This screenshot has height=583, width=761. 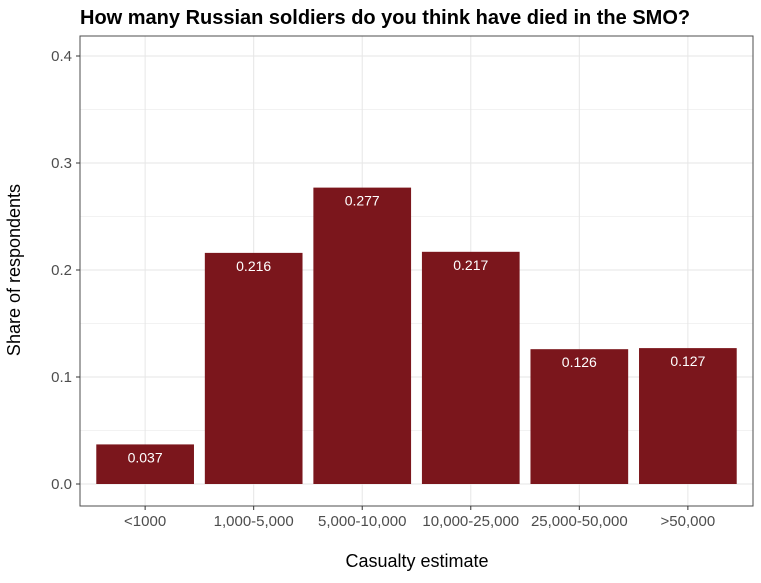 What do you see at coordinates (61, 163) in the screenshot?
I see `y-tick-label: 0.3` at bounding box center [61, 163].